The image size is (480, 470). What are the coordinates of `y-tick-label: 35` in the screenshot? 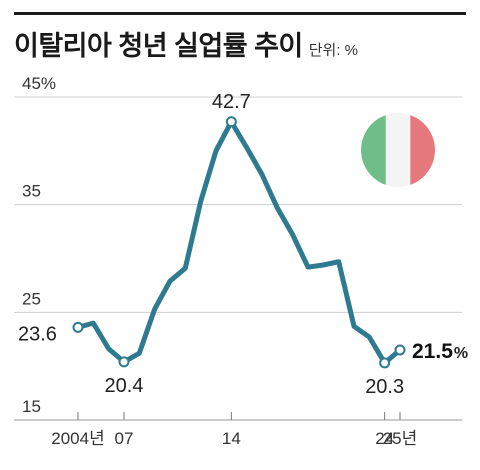 It's located at (31, 191).